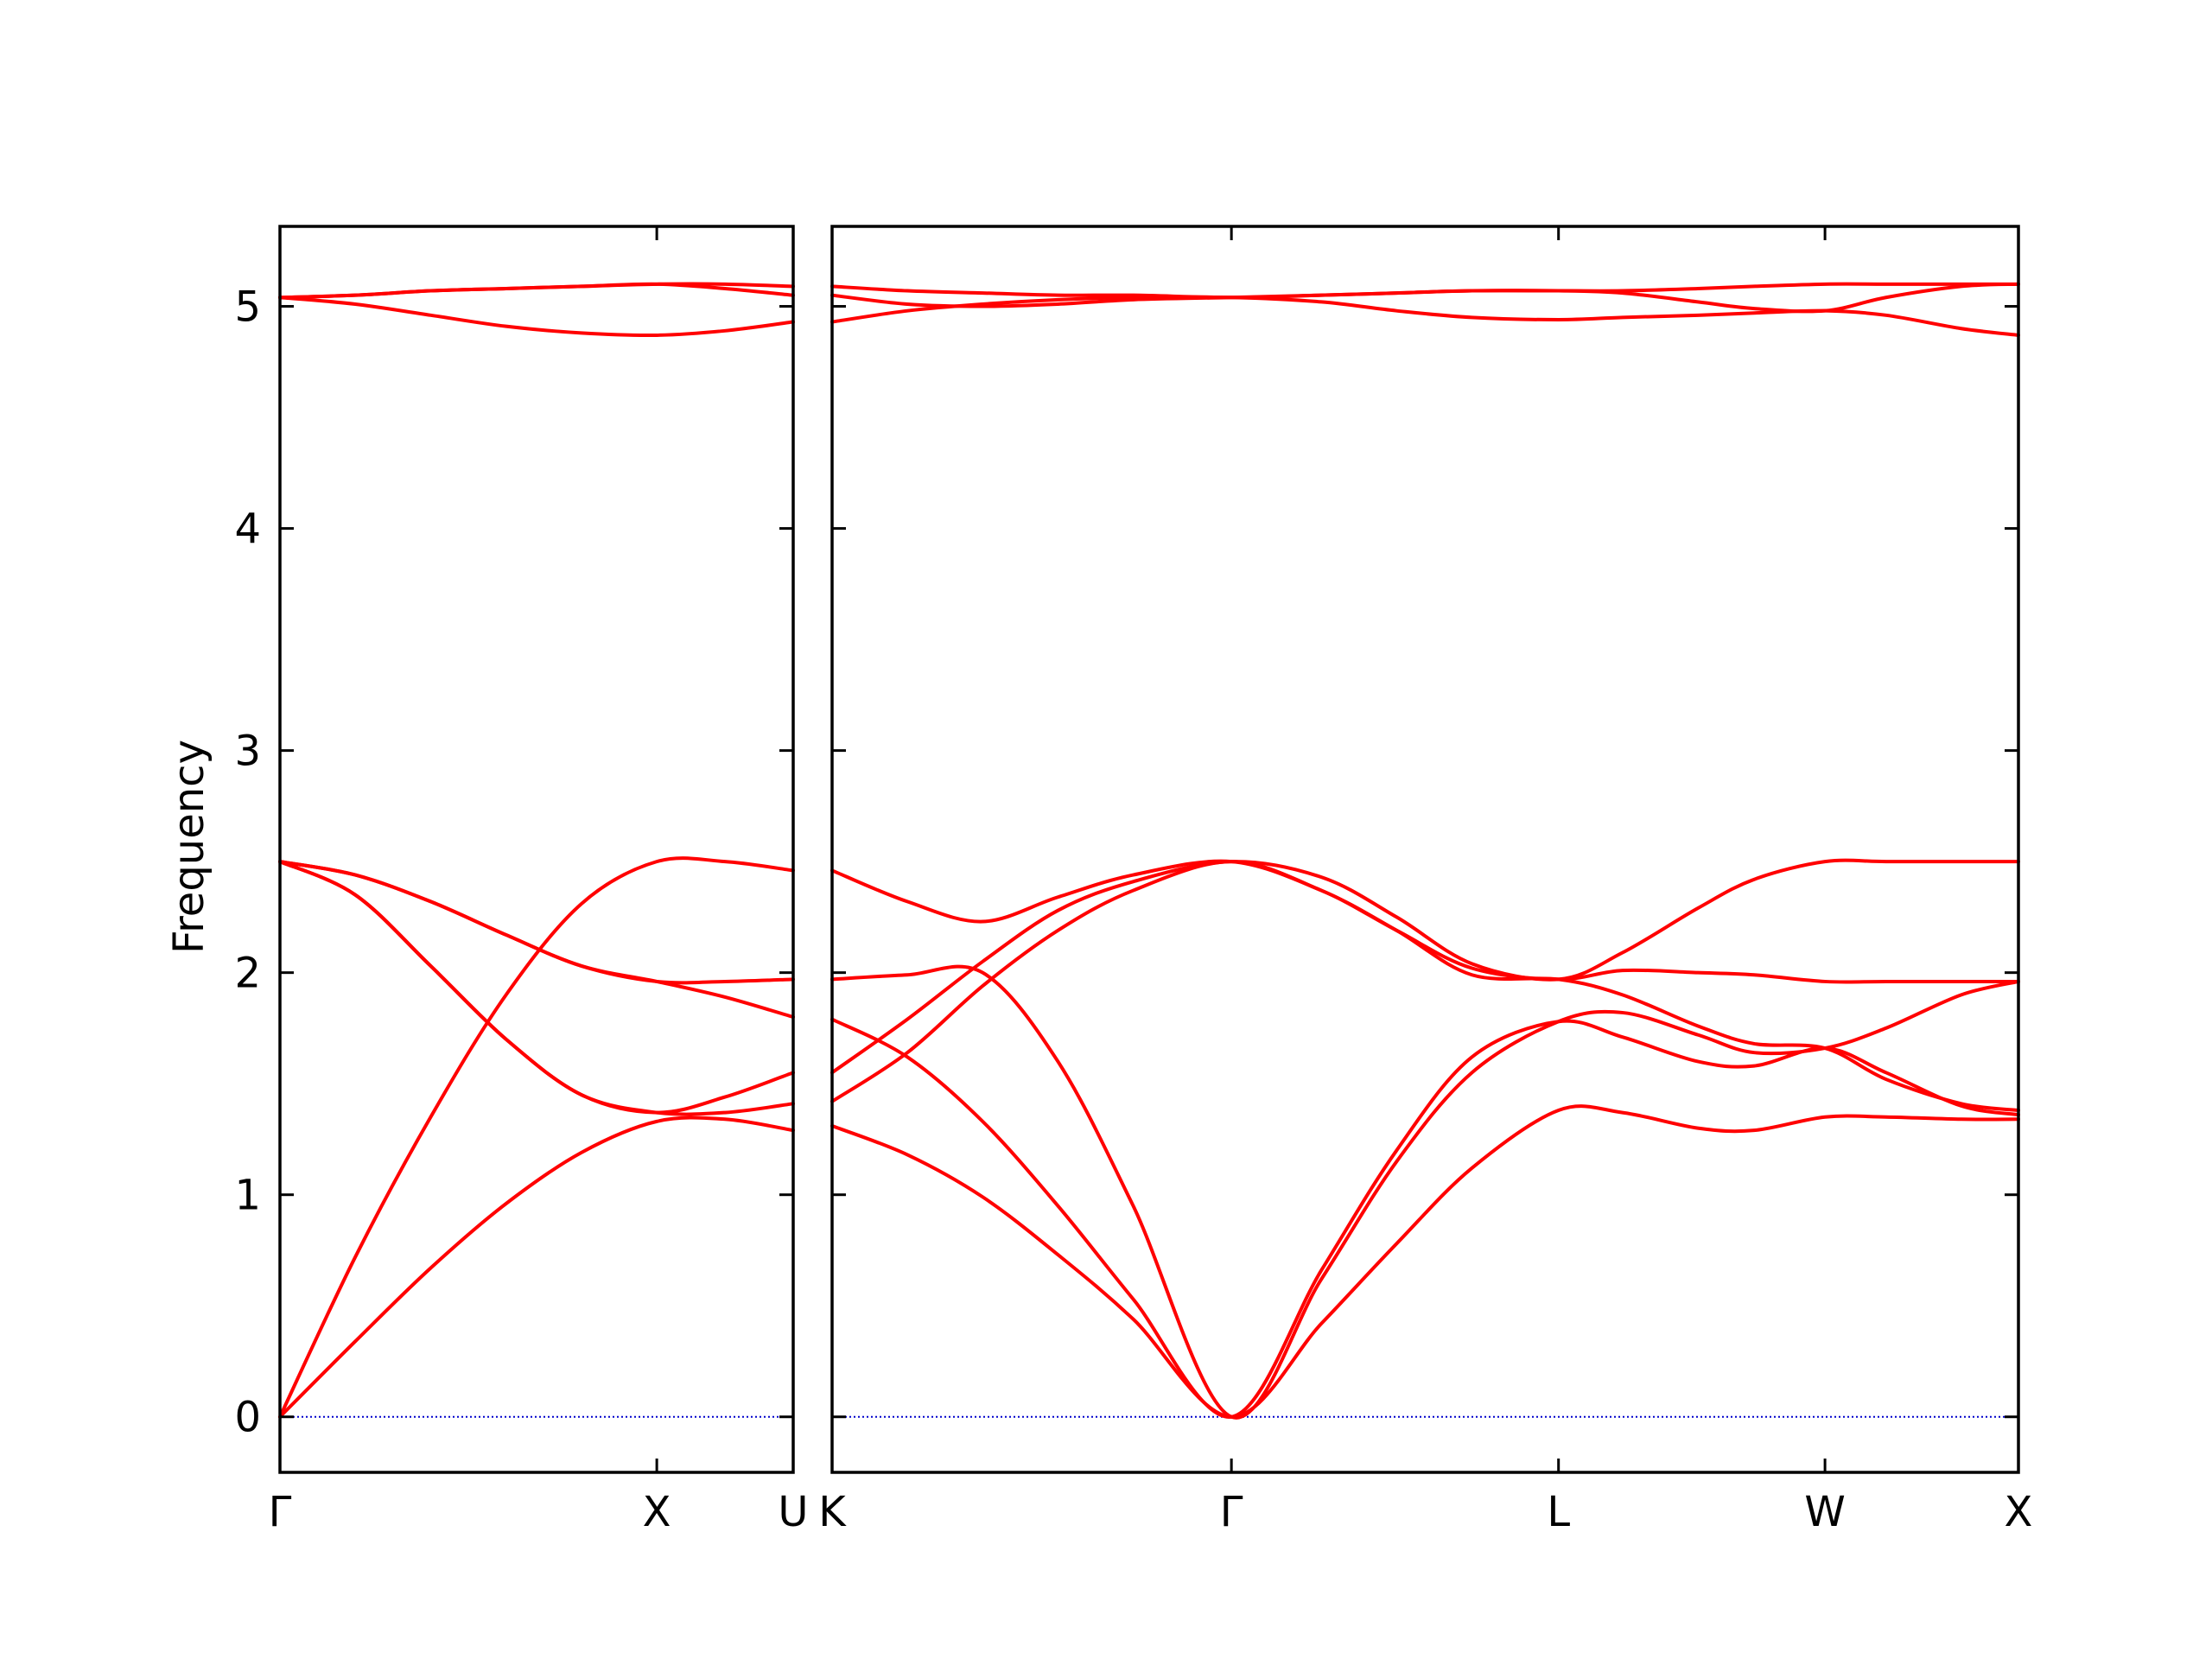 The height and width of the screenshot is (1659, 2212). What do you see at coordinates (247, 307) in the screenshot?
I see `y-tick-label: 5` at bounding box center [247, 307].